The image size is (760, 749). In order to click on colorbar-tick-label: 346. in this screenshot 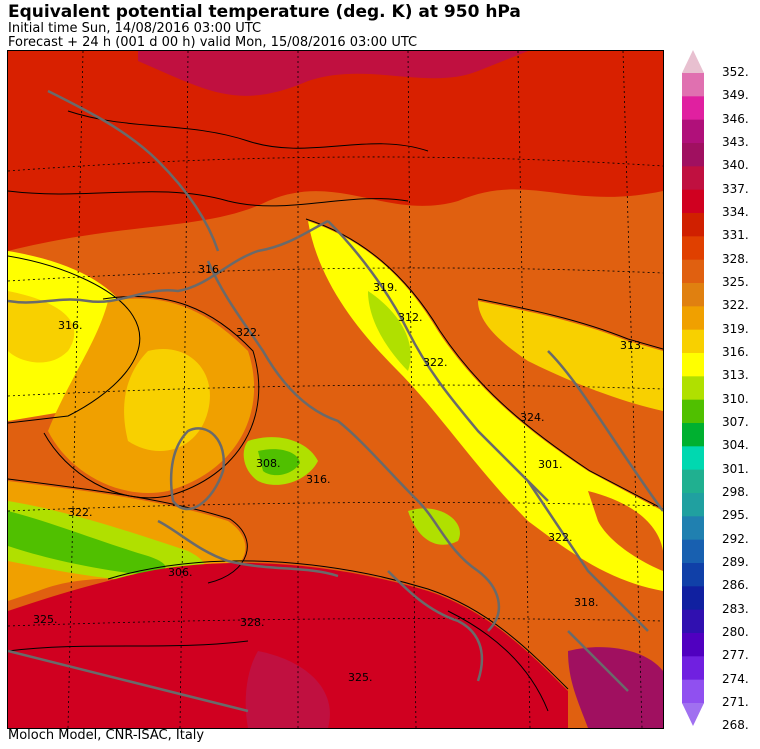, I will do `click(735, 118)`.